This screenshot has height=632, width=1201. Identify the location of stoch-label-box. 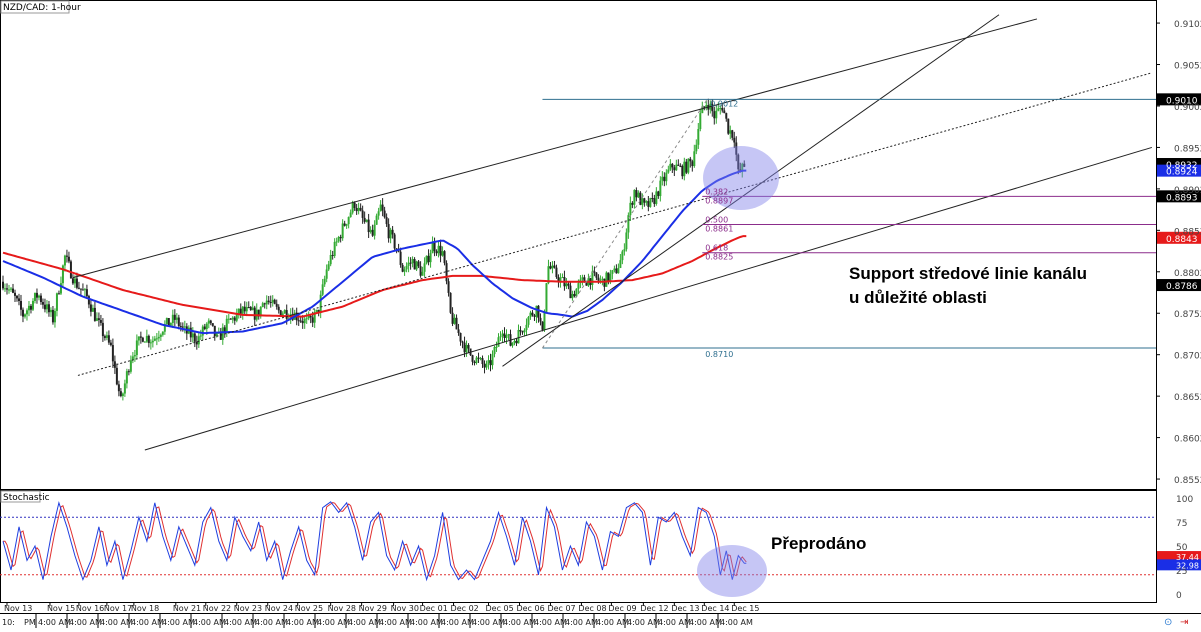
(20, 496).